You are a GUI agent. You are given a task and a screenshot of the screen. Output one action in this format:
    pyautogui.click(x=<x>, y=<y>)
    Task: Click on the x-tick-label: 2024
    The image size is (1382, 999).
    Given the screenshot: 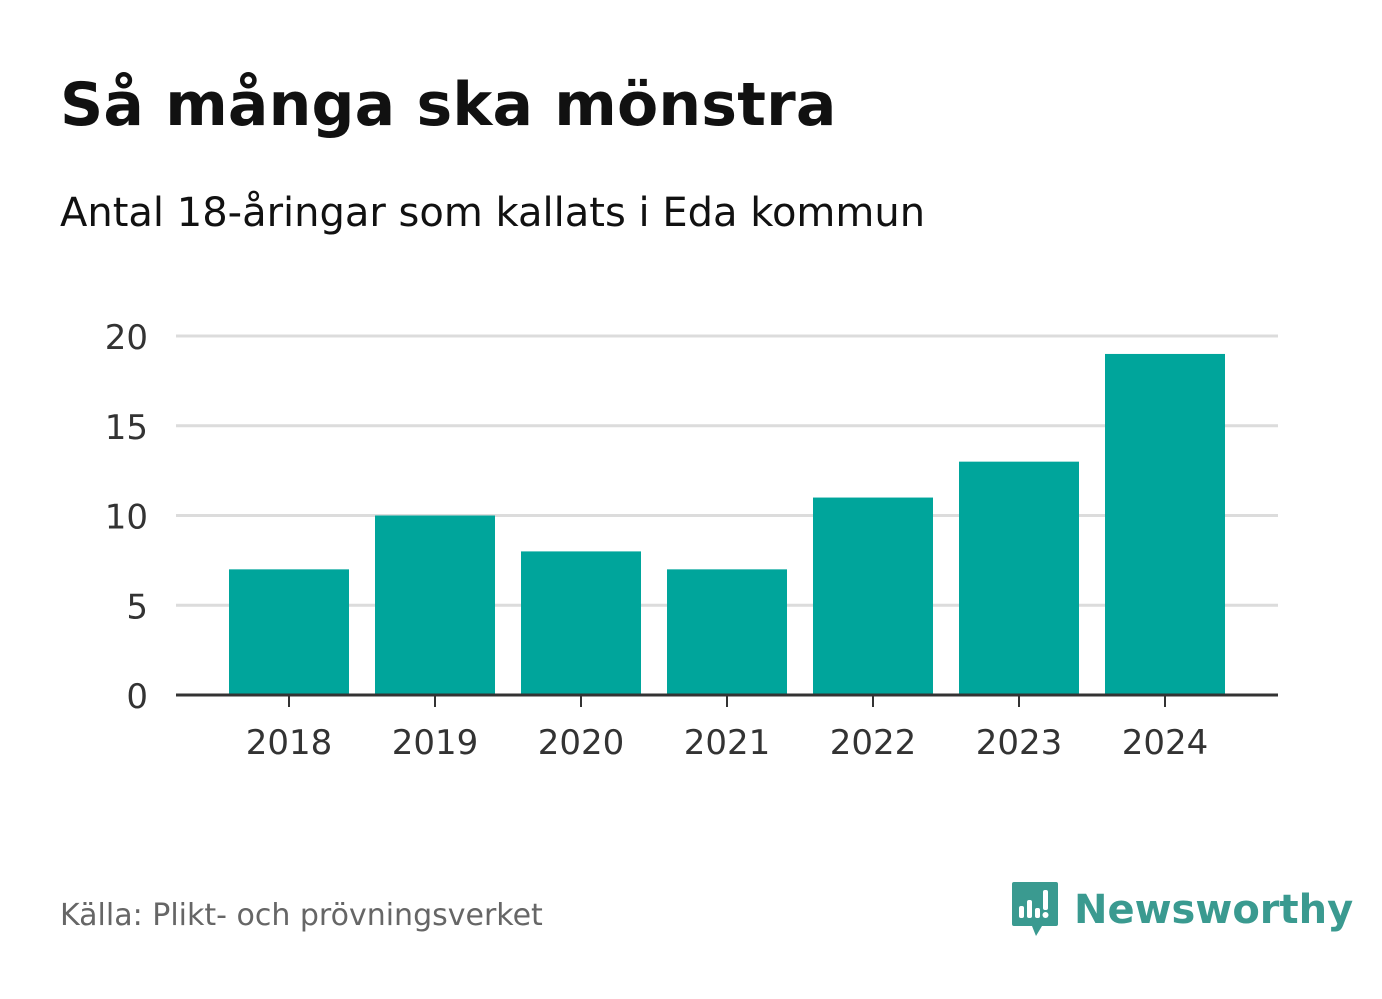 What is the action you would take?
    pyautogui.click(x=1165, y=743)
    